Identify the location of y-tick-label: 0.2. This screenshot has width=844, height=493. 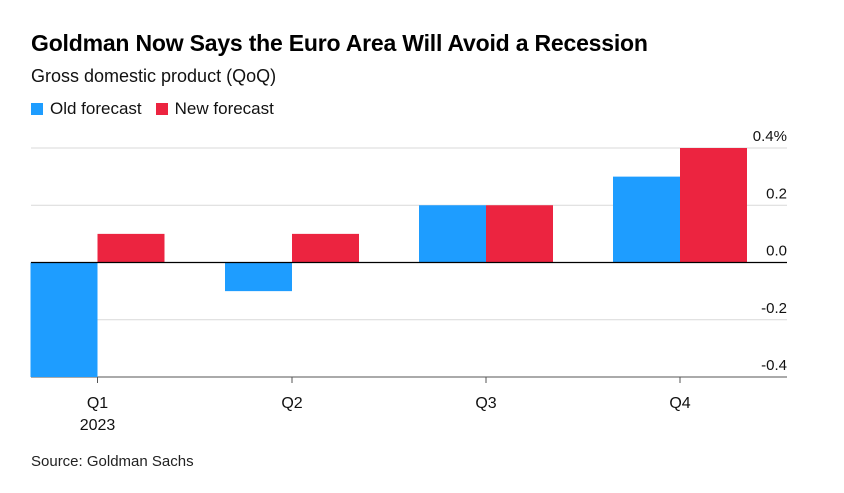
(776, 193).